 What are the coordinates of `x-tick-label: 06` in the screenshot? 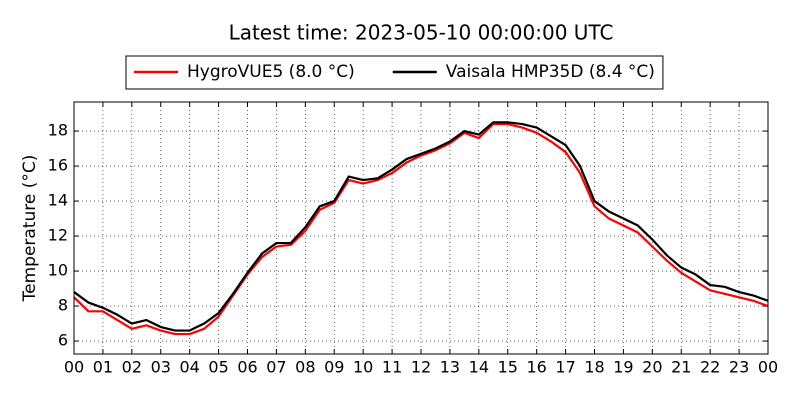 It's located at (247, 367).